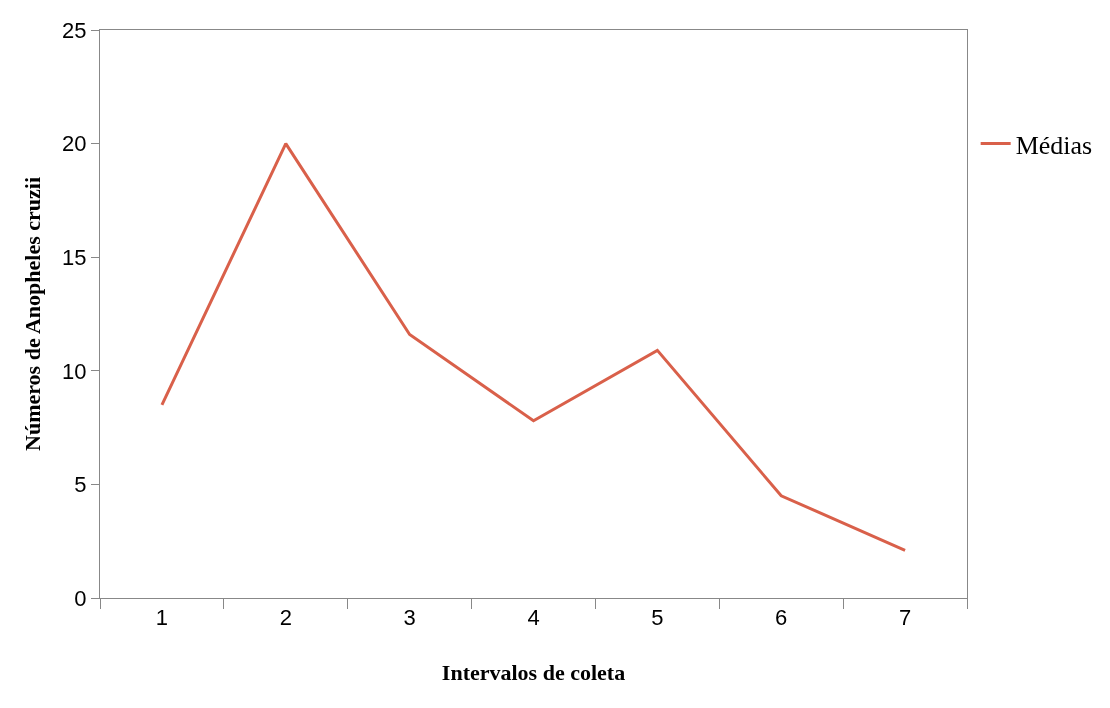  Describe the element at coordinates (657, 618) in the screenshot. I see `x-tick-label: 5` at that location.